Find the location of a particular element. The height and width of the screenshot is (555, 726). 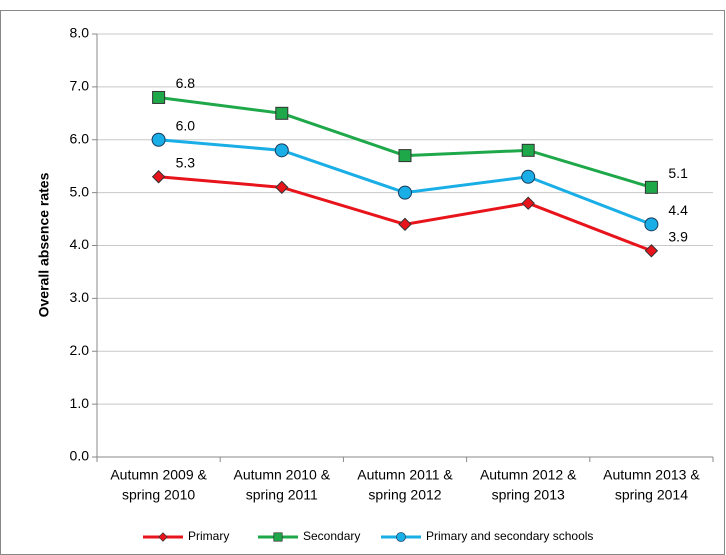

x-tick-label: Autumn 2009 & is located at coordinates (158, 475).